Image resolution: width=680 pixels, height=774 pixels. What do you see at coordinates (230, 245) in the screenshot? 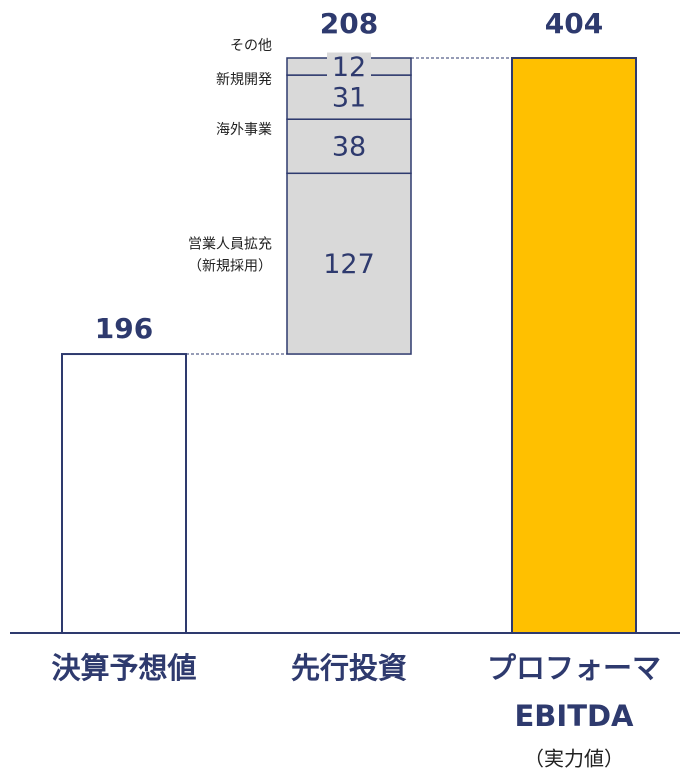
I see `segment-name: 営業人員拡充` at bounding box center [230, 245].